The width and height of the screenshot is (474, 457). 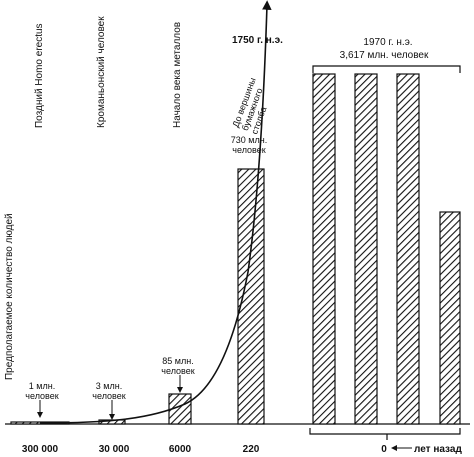 What do you see at coordinates (249, 140) in the screenshot?
I see `annotation-4-line1: 730 млн.` at bounding box center [249, 140].